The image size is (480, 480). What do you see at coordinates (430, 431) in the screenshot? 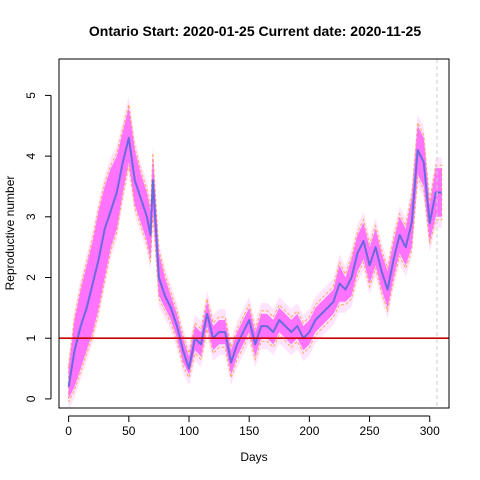
I see `x-tick-label: 300` at bounding box center [430, 431].